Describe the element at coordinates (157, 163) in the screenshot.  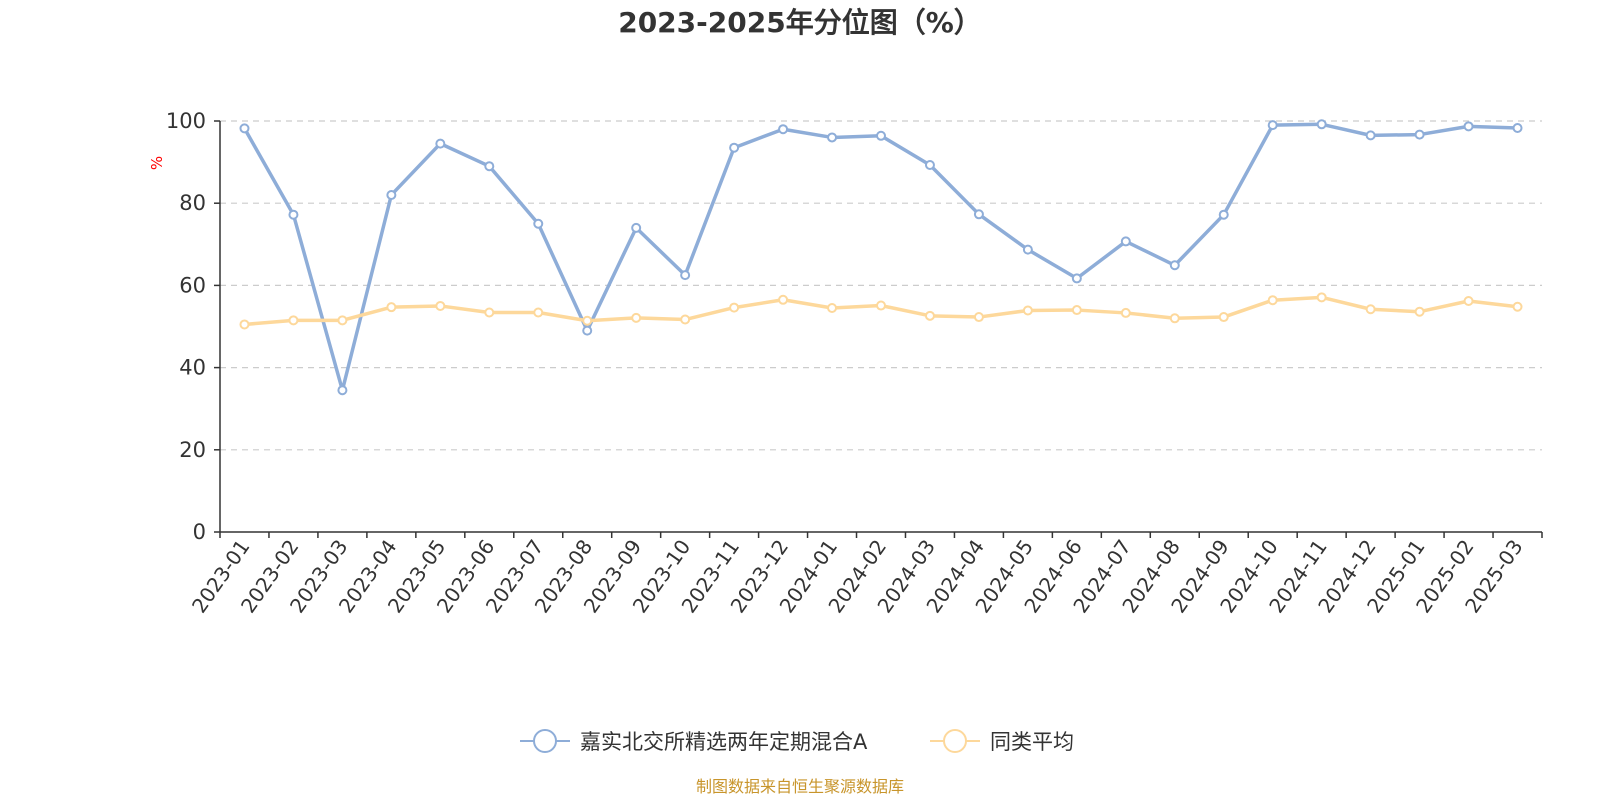
I see `y-axis-label: %` at that location.